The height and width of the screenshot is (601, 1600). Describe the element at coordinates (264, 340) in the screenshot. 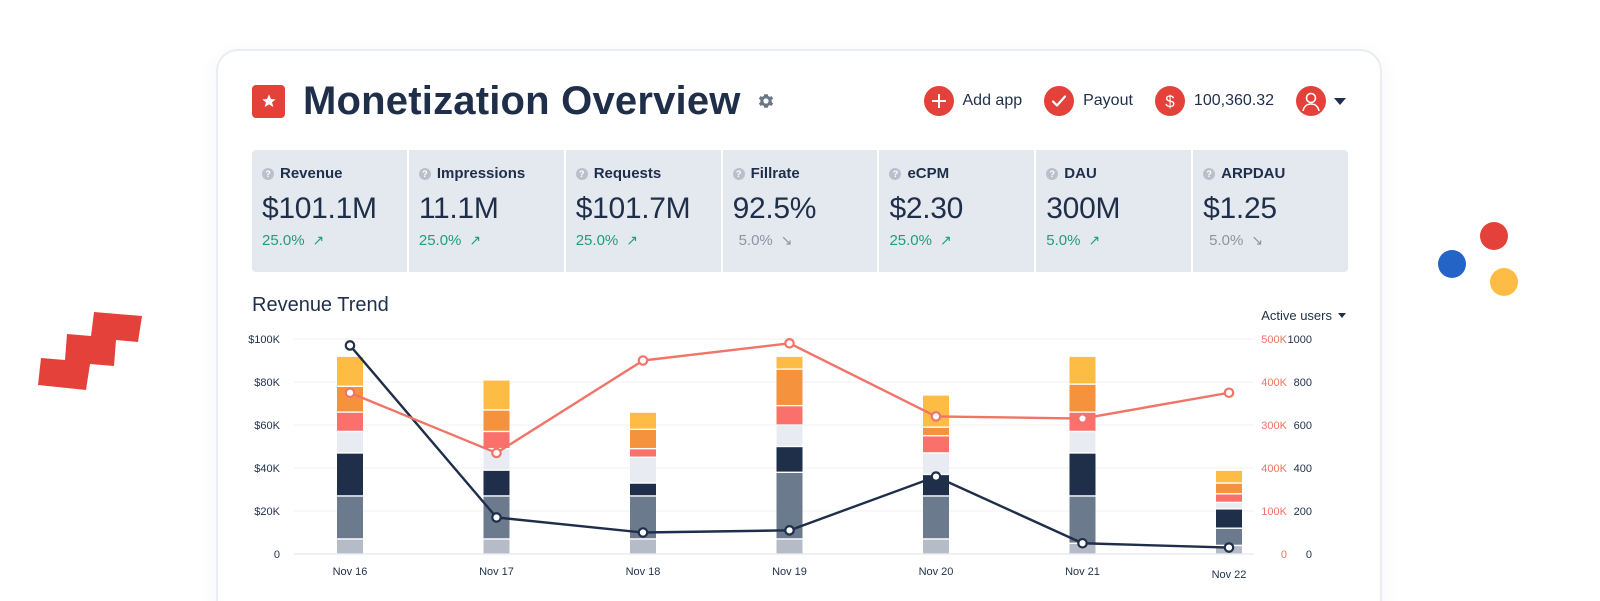

I see `y-tick-label: $100K` at that location.